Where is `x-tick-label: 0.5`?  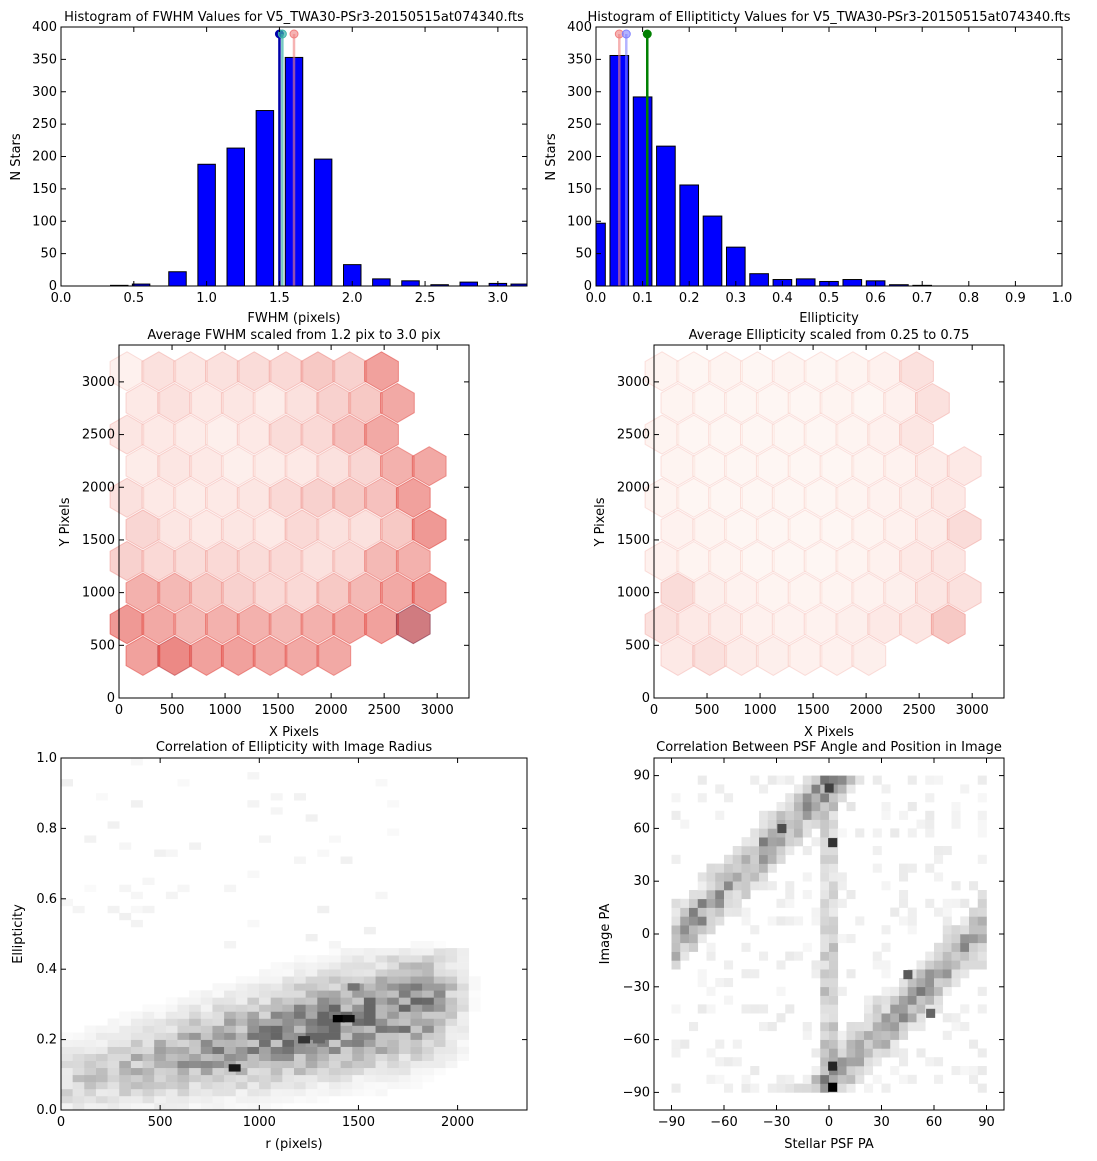 x-tick-label: 0.5 is located at coordinates (133, 298).